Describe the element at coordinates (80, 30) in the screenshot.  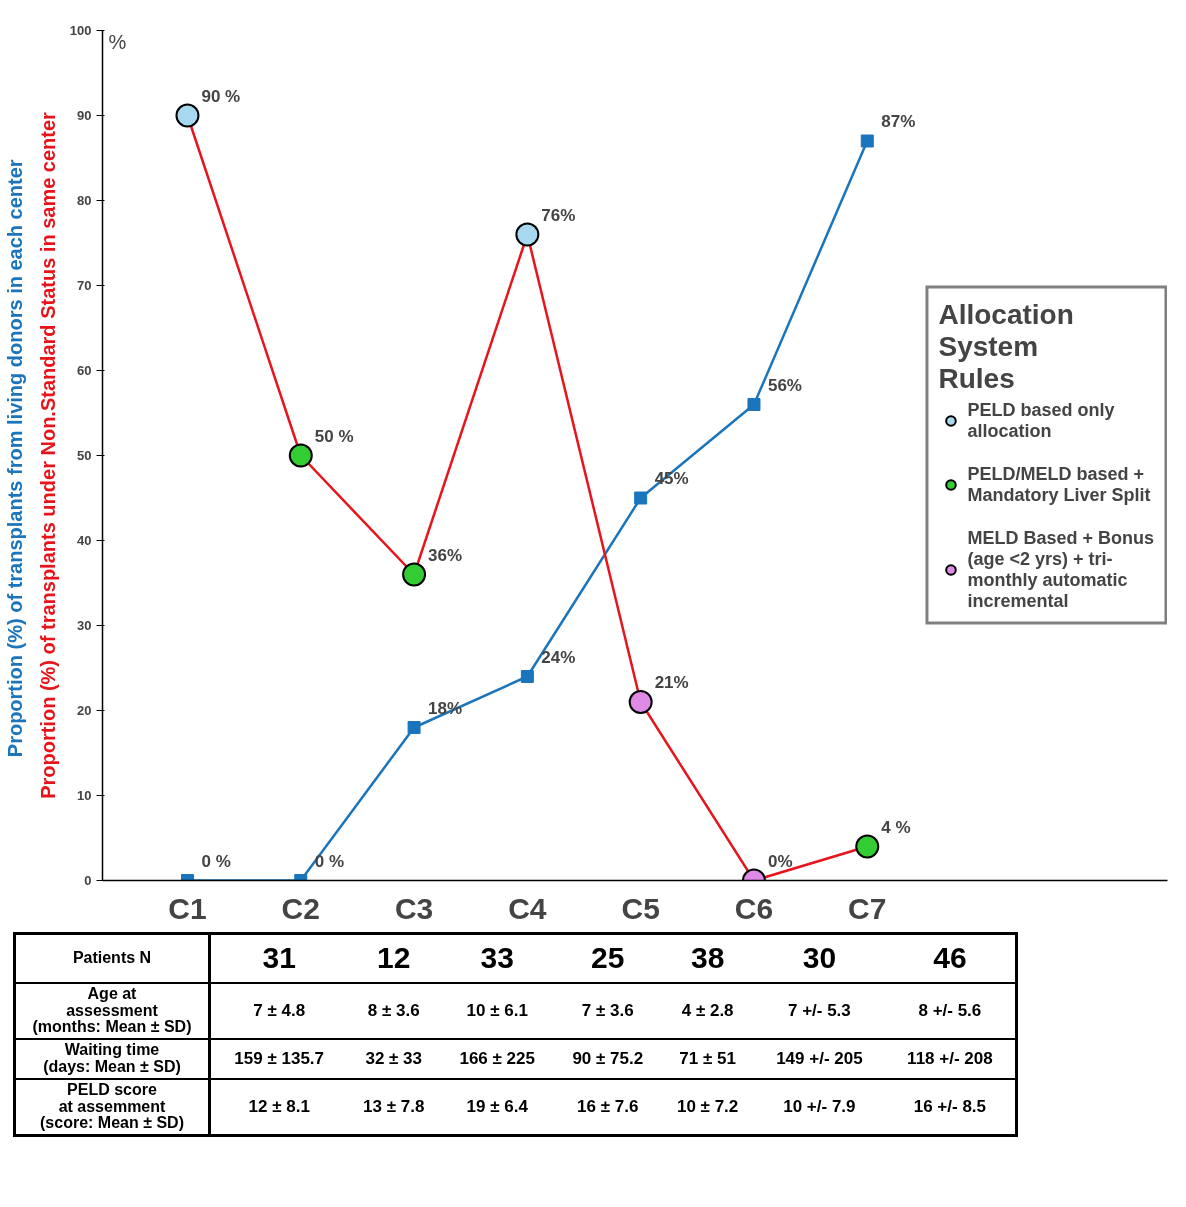
I see `y-tick-label: 100` at that location.